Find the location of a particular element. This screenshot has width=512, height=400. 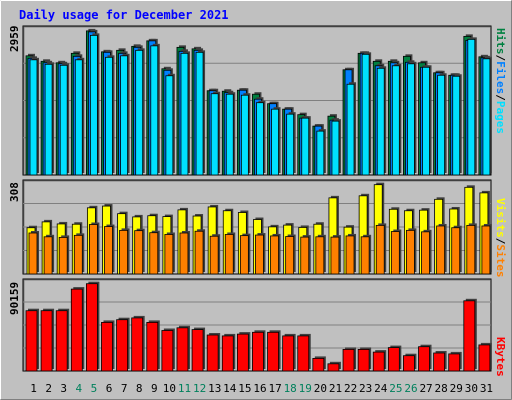

legend-files: Files is located at coordinates (500, 77).